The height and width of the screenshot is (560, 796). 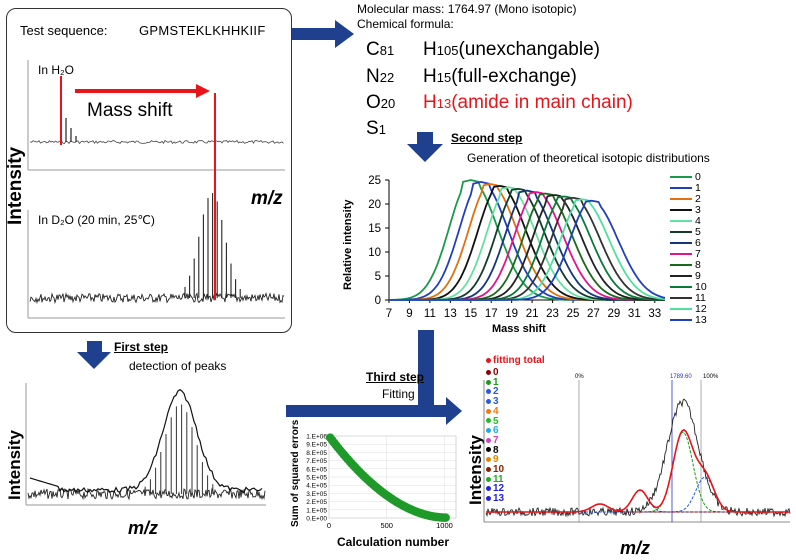 I want to click on fit-label-peak: 1789.60, so click(x=681, y=377).